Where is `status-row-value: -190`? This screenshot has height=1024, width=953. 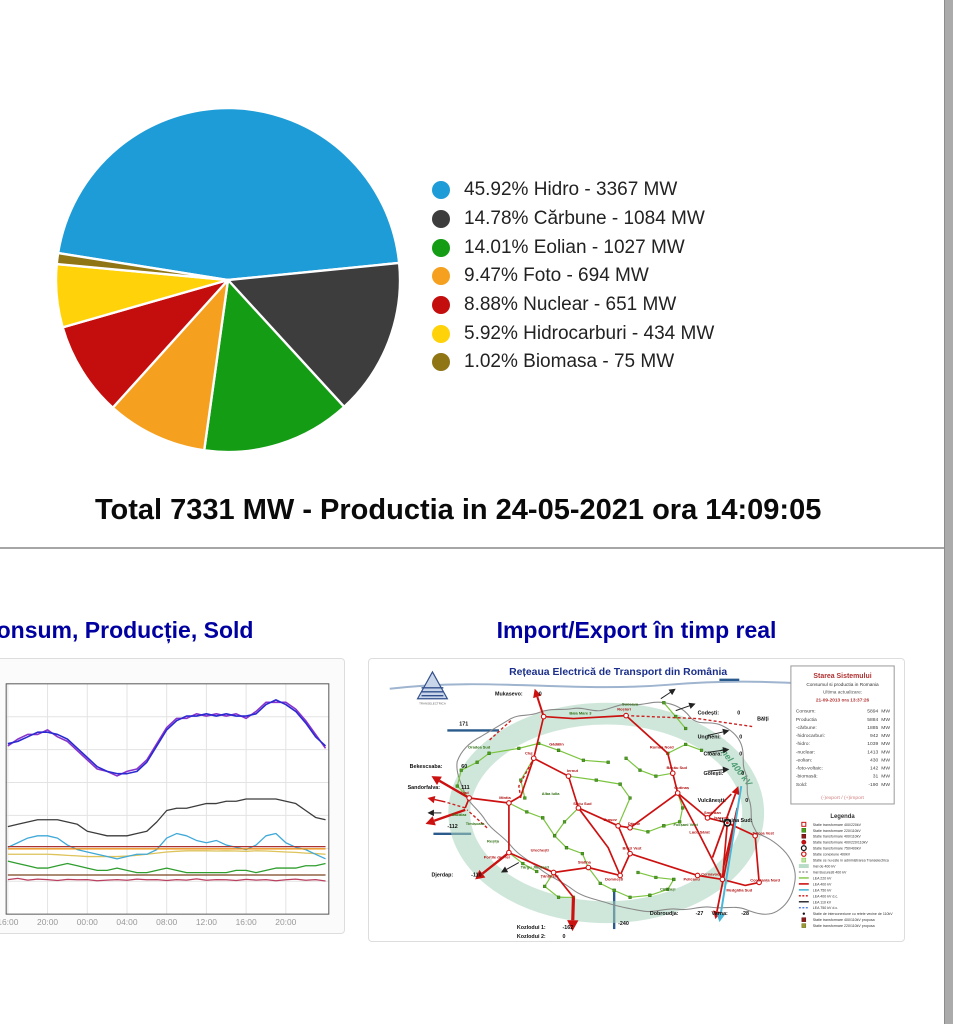
status-row-value: -190 is located at coordinates (873, 785).